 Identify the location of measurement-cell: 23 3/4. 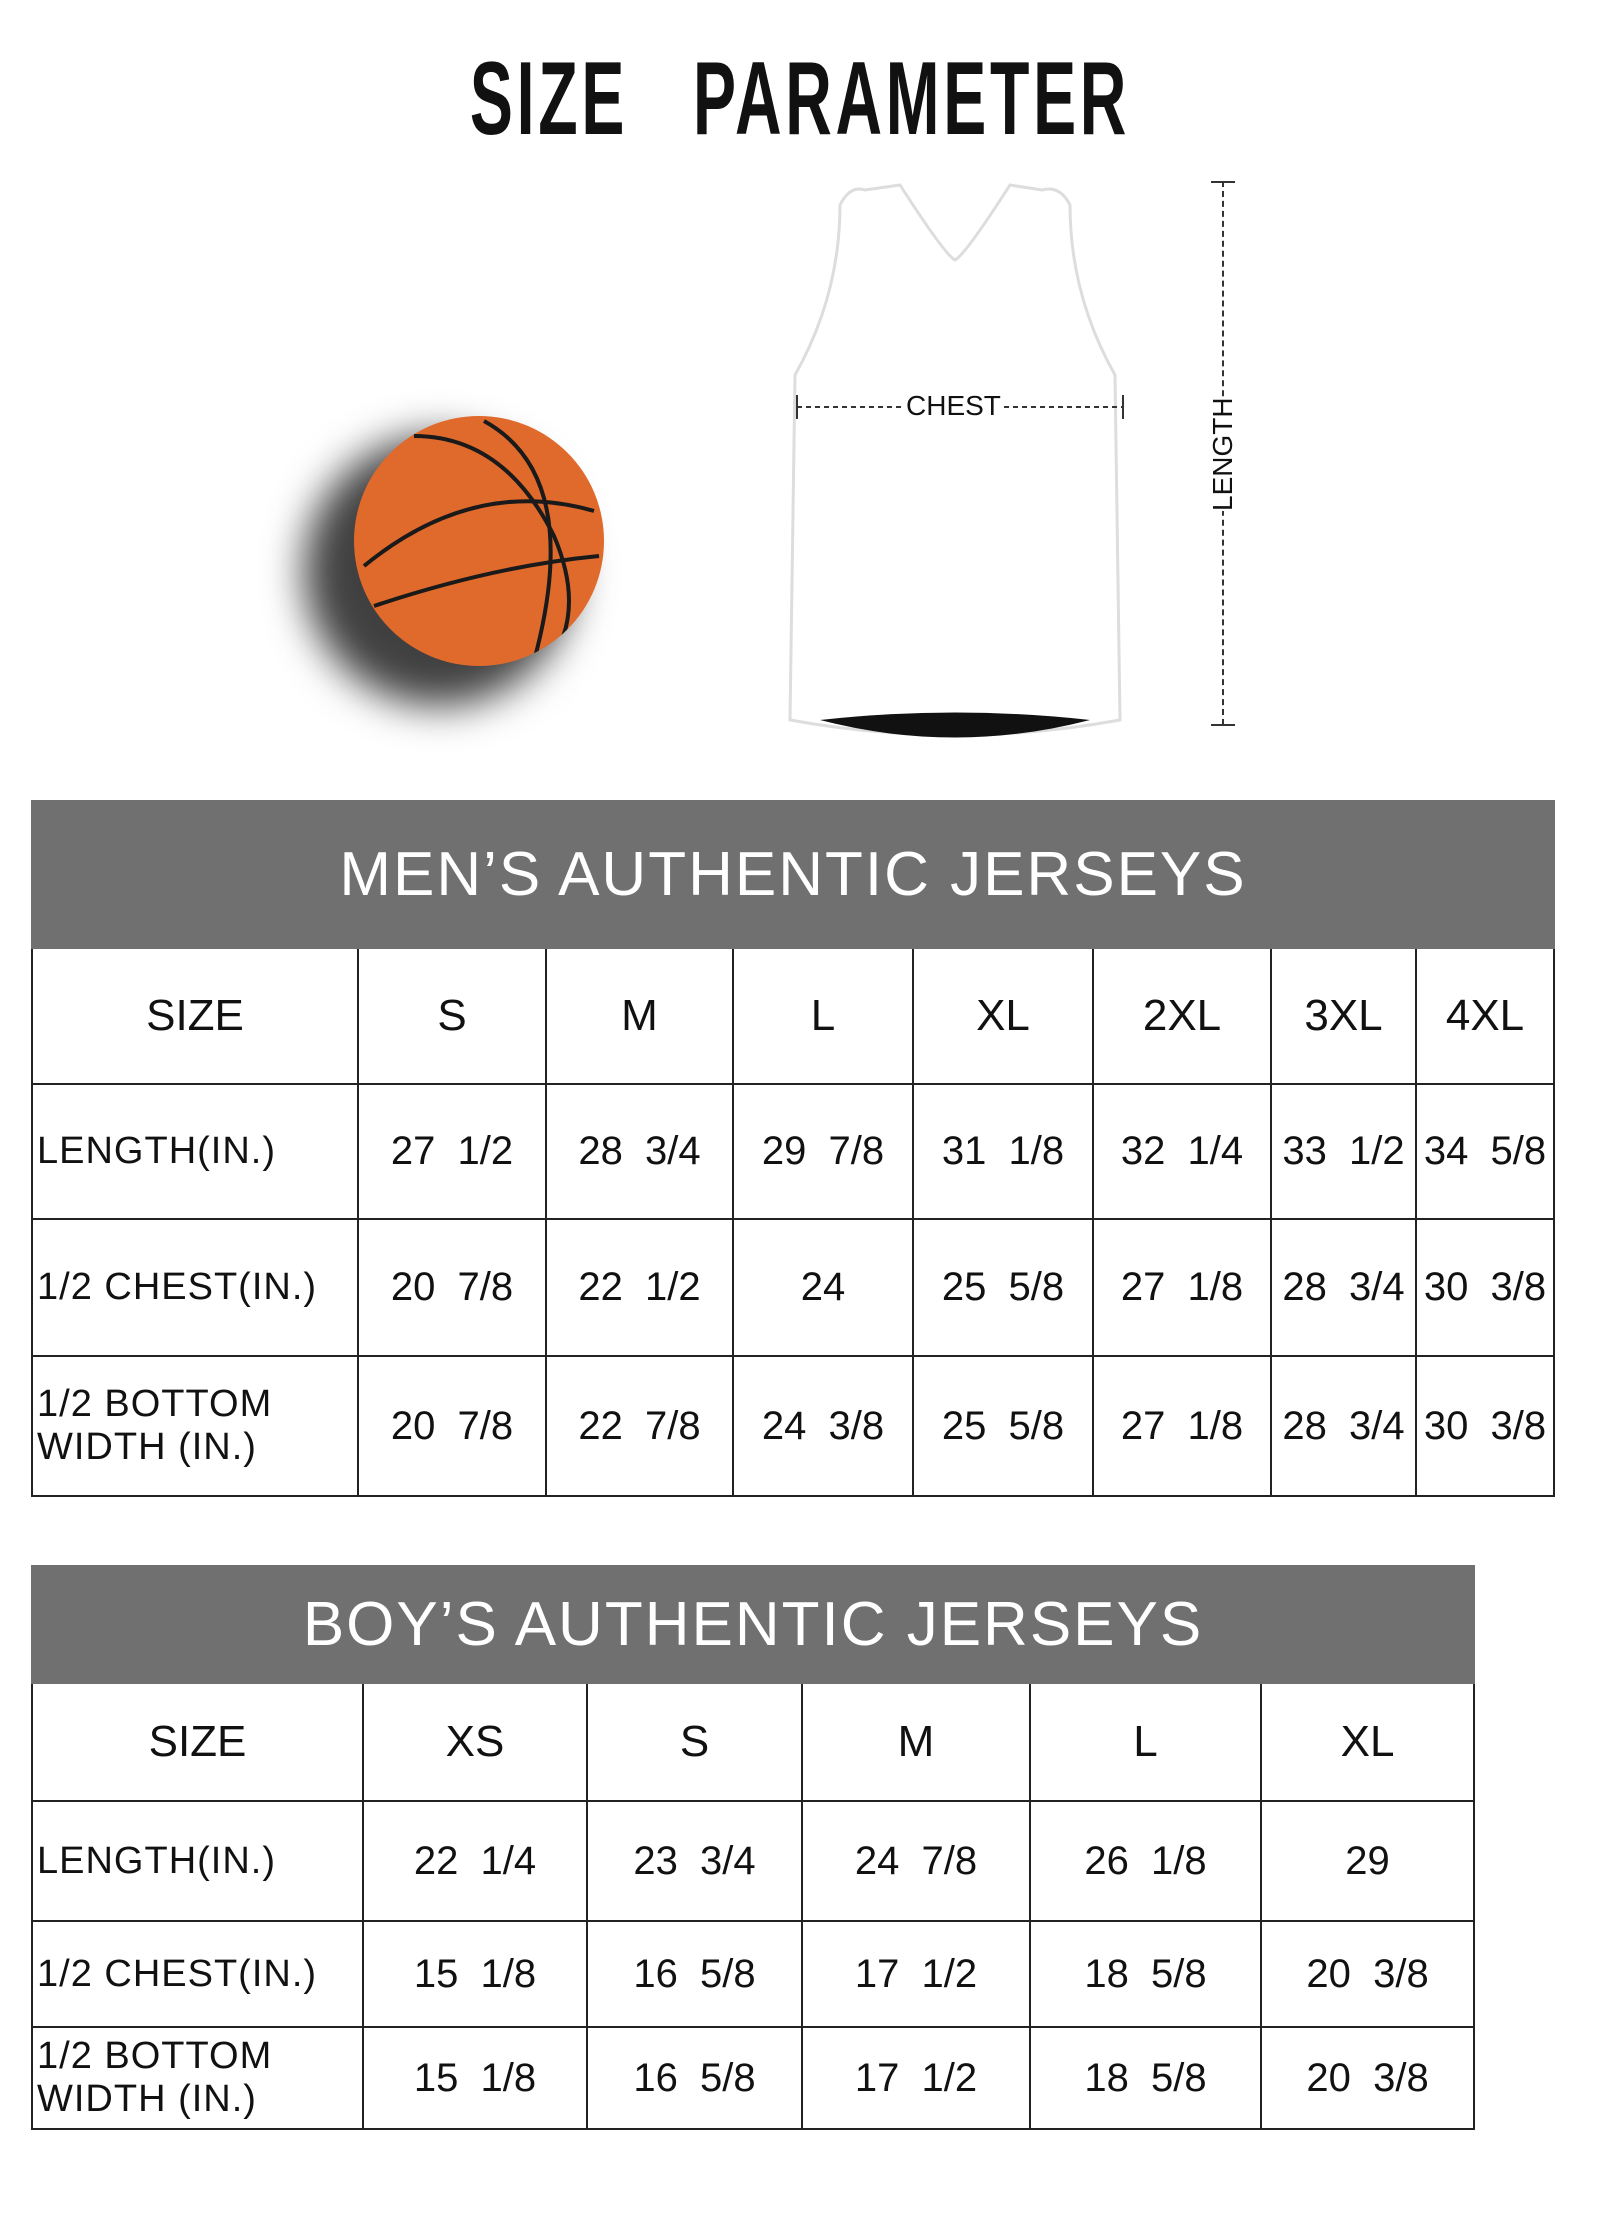
(694, 1861).